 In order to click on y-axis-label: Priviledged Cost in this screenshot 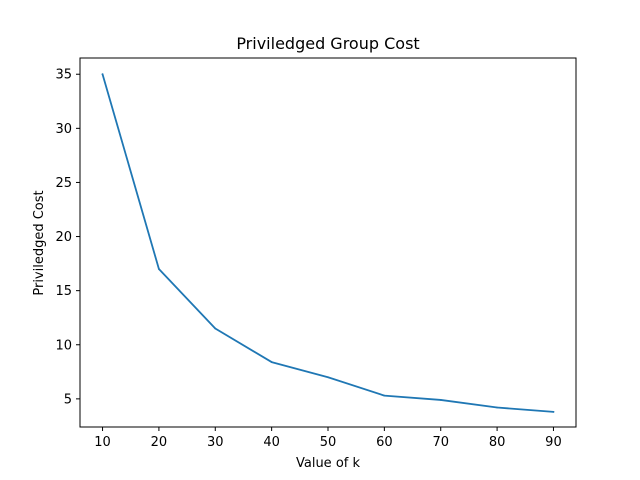, I will do `click(39, 242)`.